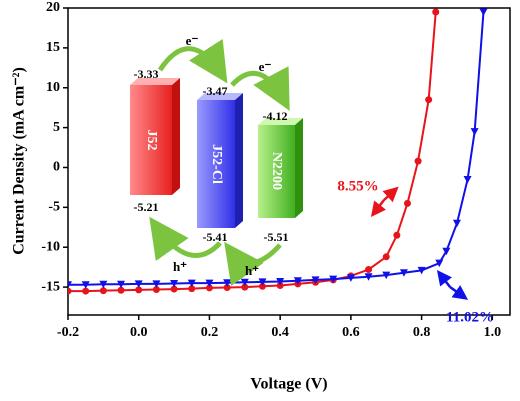 The image size is (520, 401). I want to click on homo-label: -5.41, so click(215, 237).